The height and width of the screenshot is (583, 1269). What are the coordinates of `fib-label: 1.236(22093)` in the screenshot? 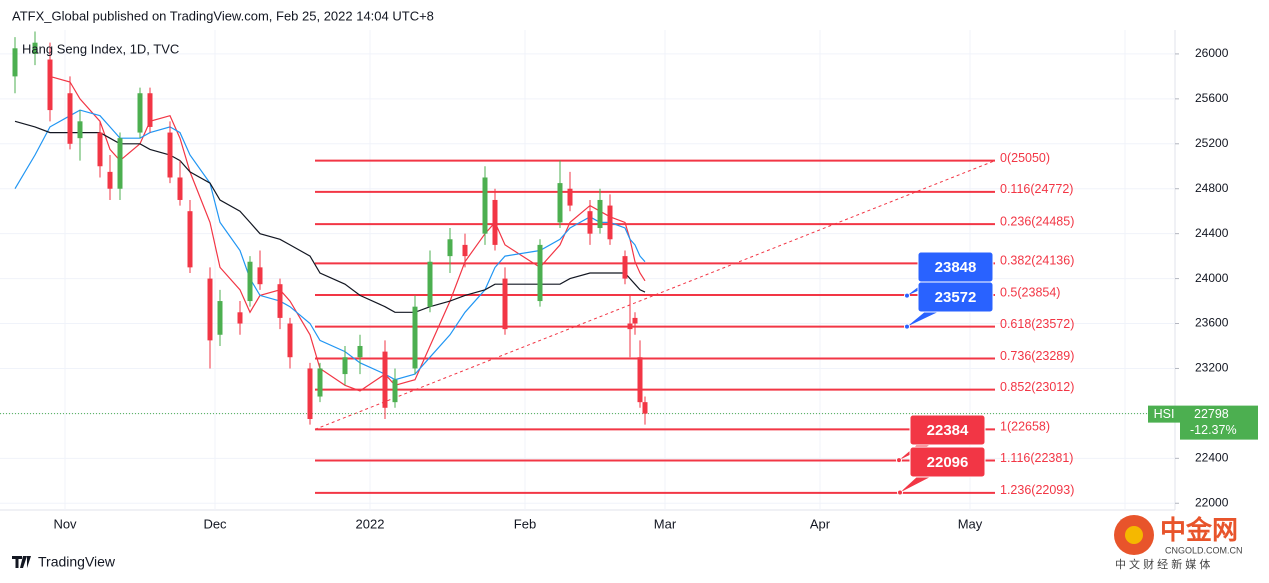 It's located at (1037, 490).